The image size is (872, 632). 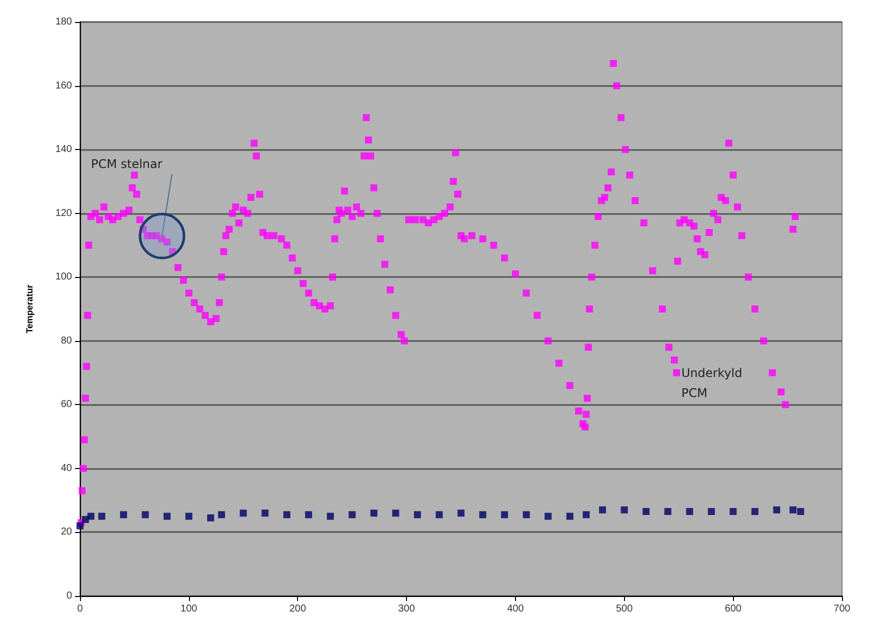 What do you see at coordinates (66, 468) in the screenshot?
I see `y-tick-label: 40` at bounding box center [66, 468].